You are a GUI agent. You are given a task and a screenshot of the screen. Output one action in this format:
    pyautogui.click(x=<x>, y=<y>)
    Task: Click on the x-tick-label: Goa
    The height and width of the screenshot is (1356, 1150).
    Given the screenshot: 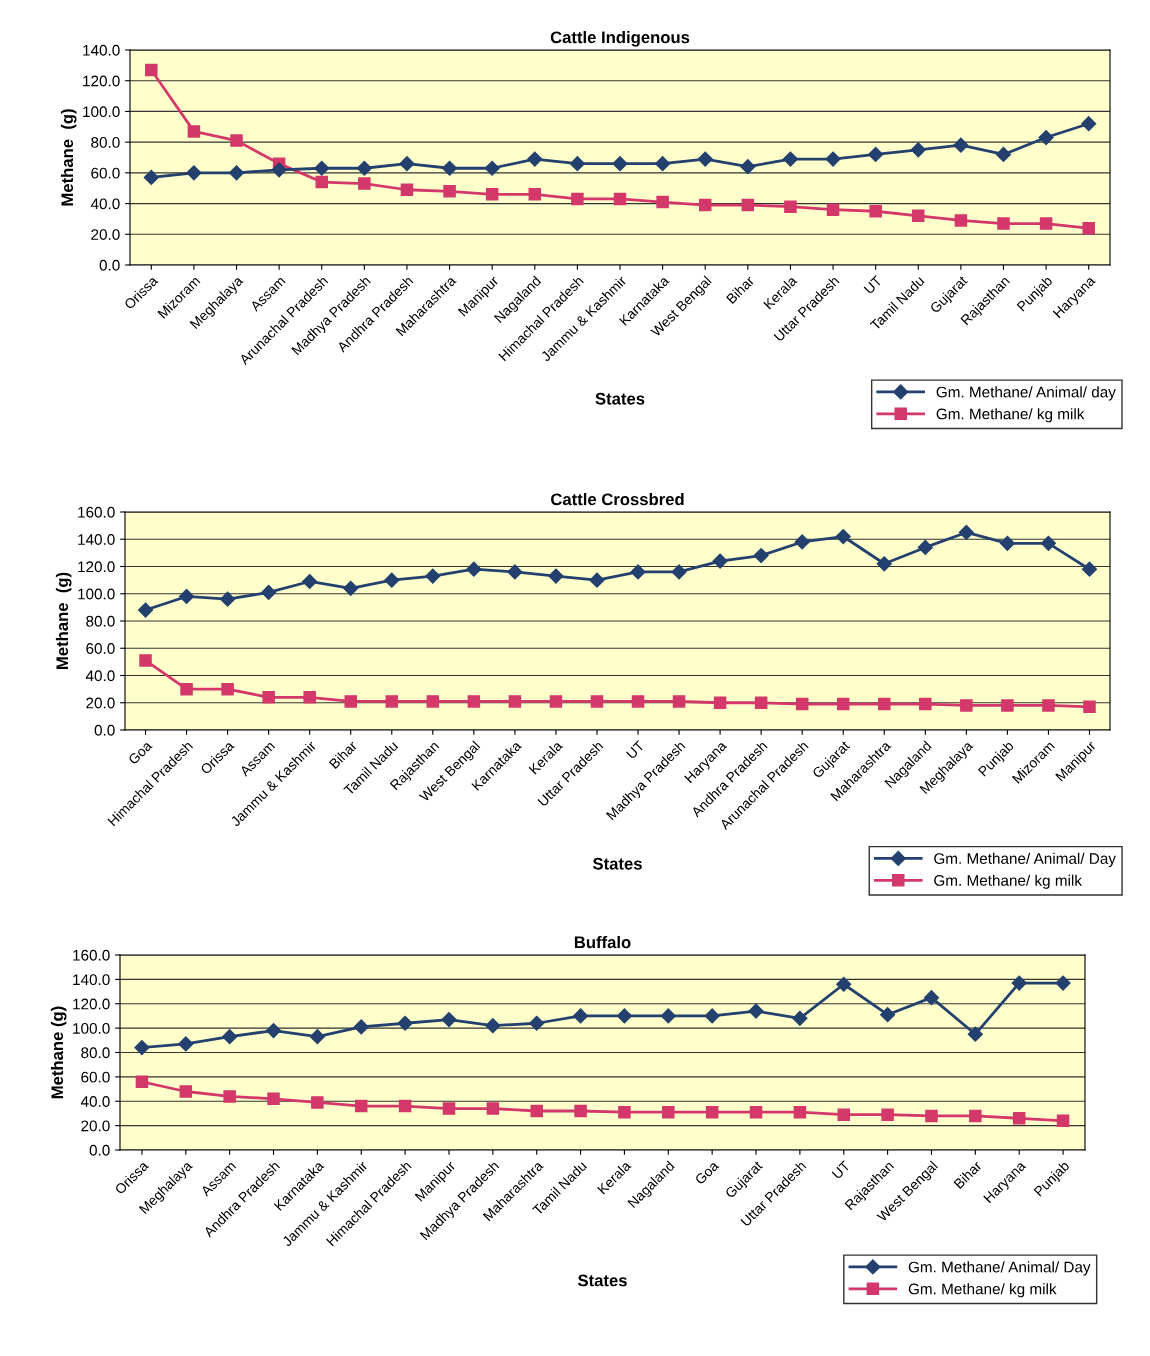 What is the action you would take?
    pyautogui.click(x=140, y=752)
    